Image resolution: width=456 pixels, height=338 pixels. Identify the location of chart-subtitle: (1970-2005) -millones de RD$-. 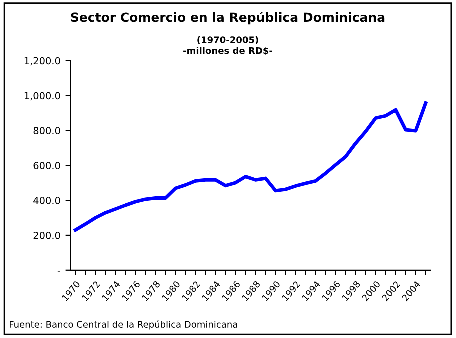
(228, 46).